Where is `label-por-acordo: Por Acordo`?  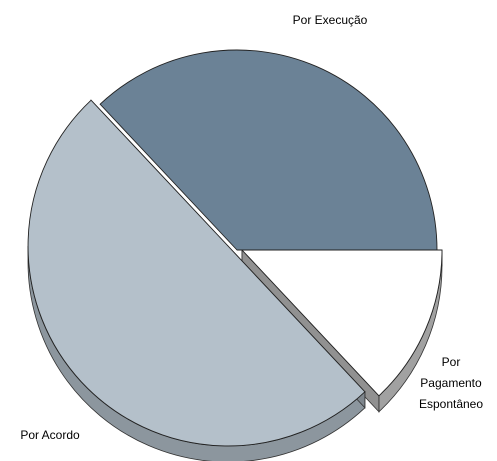
label-por-acordo: Por Acordo is located at coordinates (50, 435).